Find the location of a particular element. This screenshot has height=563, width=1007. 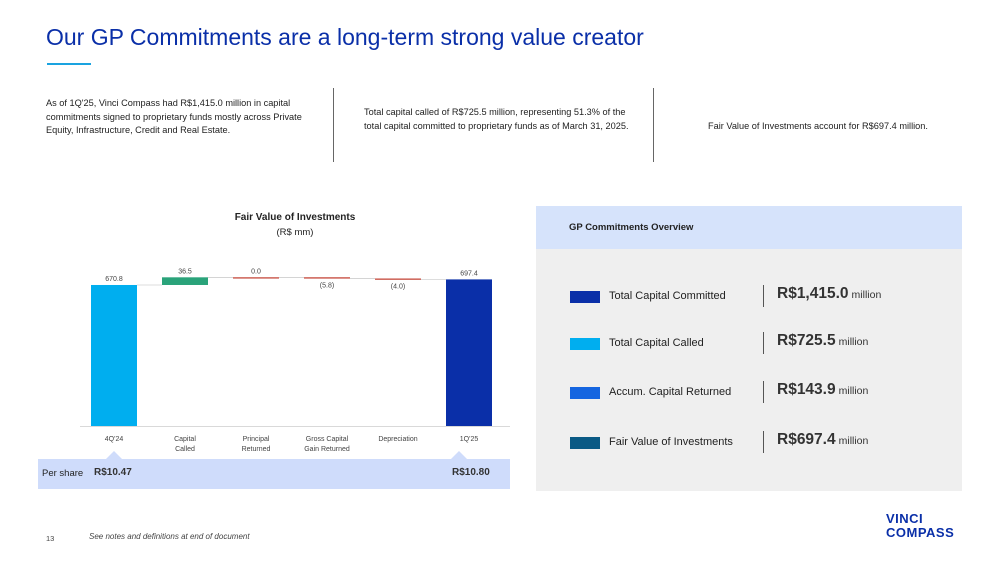

data-label: 0.0 is located at coordinates (256, 271).